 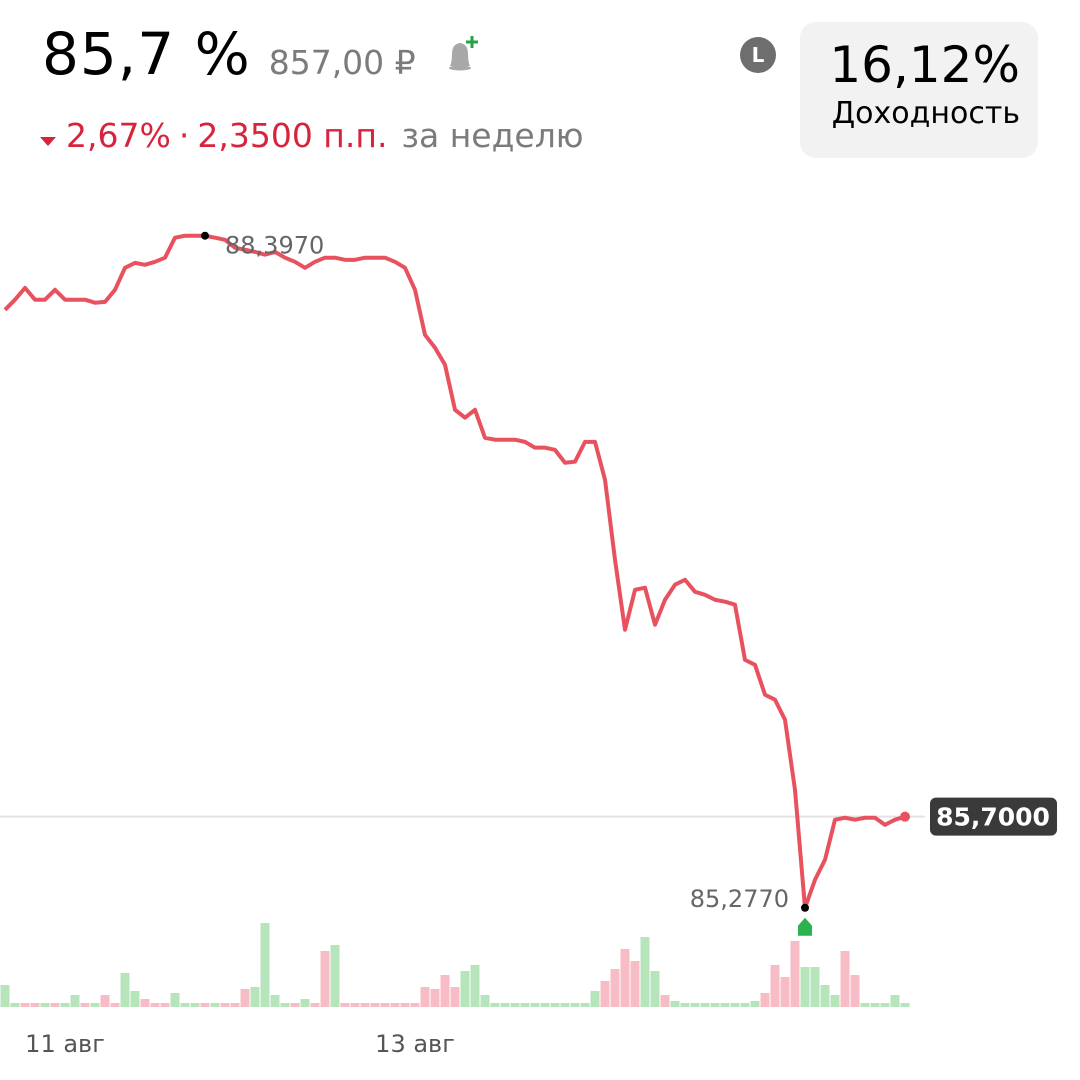 I want to click on change-row: 2,67% · 2,3500 п.п. за неделю, so click(x=312, y=135).